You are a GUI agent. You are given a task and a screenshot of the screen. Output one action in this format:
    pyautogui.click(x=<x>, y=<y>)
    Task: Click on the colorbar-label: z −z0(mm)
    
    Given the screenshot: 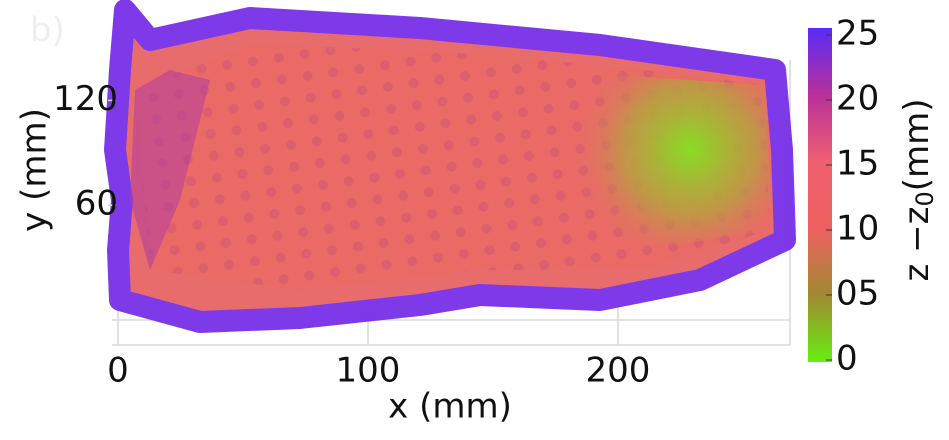 What is the action you would take?
    pyautogui.click(x=918, y=189)
    